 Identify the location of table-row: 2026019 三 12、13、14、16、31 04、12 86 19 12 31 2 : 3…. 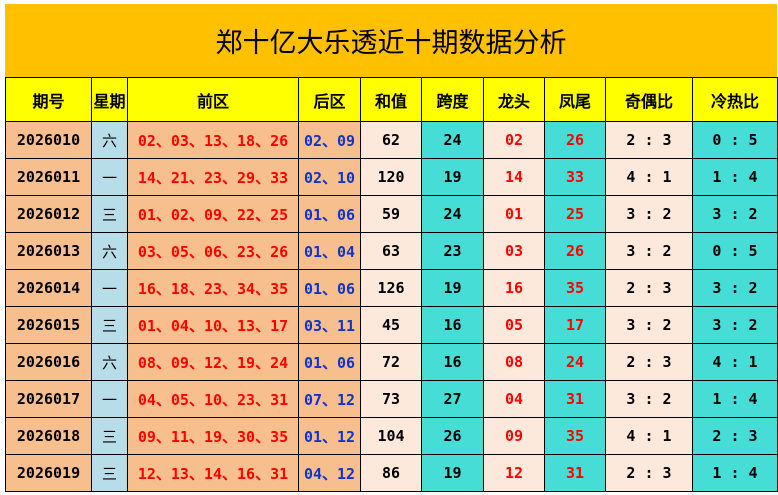
(391, 473).